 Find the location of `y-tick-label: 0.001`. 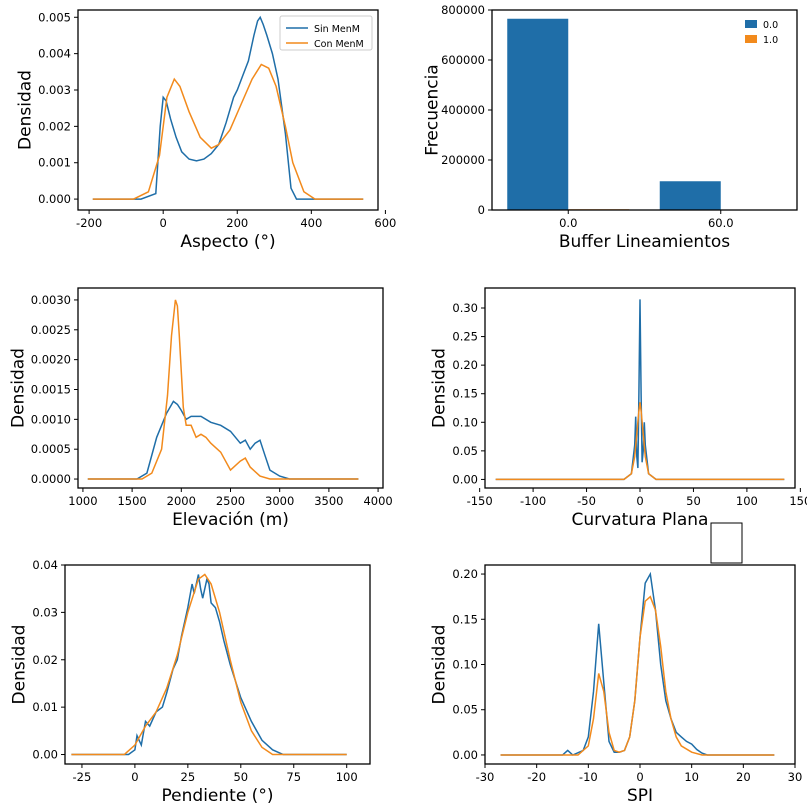

y-tick-label: 0.001 is located at coordinates (54, 163).